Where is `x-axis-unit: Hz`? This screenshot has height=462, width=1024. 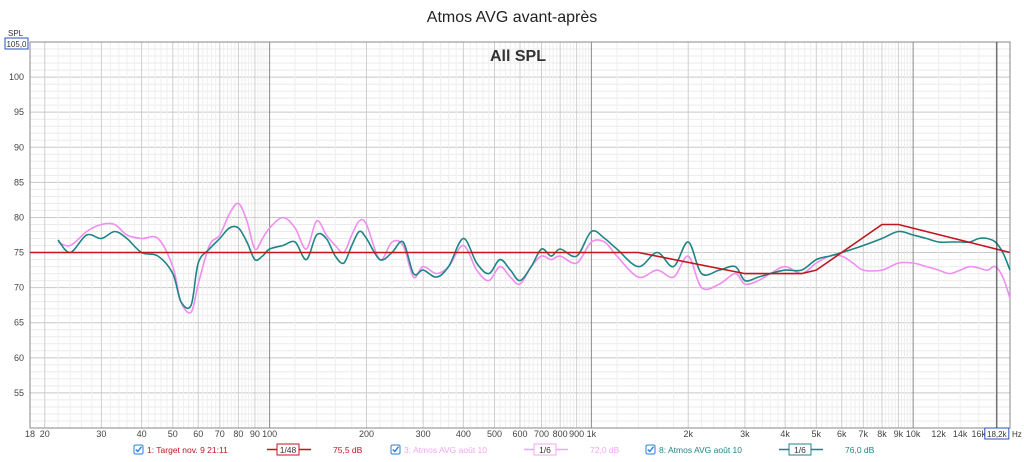
x-axis-unit: Hz is located at coordinates (1017, 434).